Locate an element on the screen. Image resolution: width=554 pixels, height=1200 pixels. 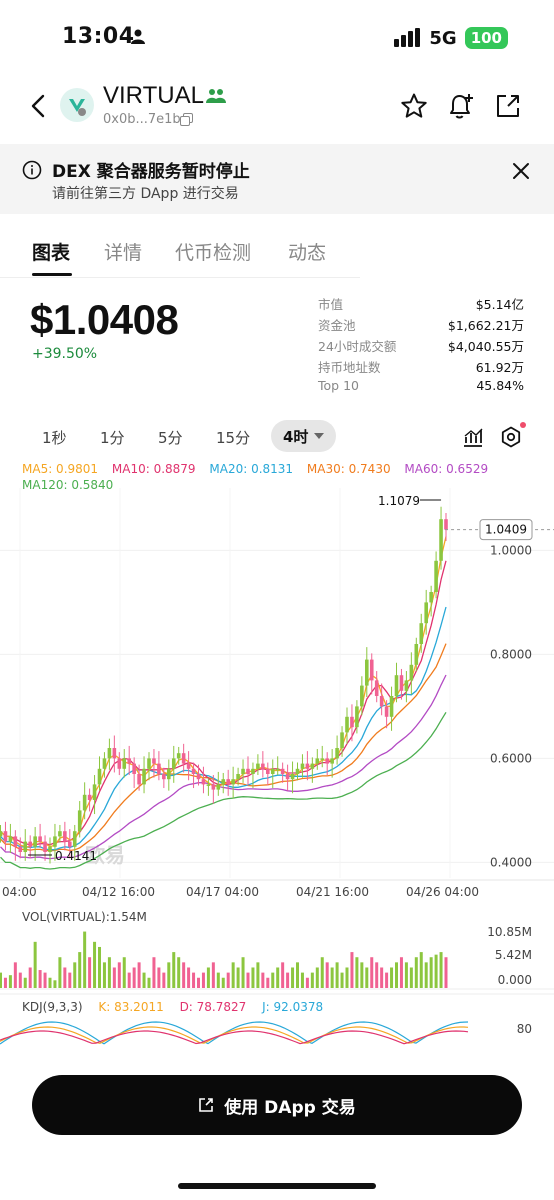
kdj-k: K: 83.2011 is located at coordinates (131, 1007).